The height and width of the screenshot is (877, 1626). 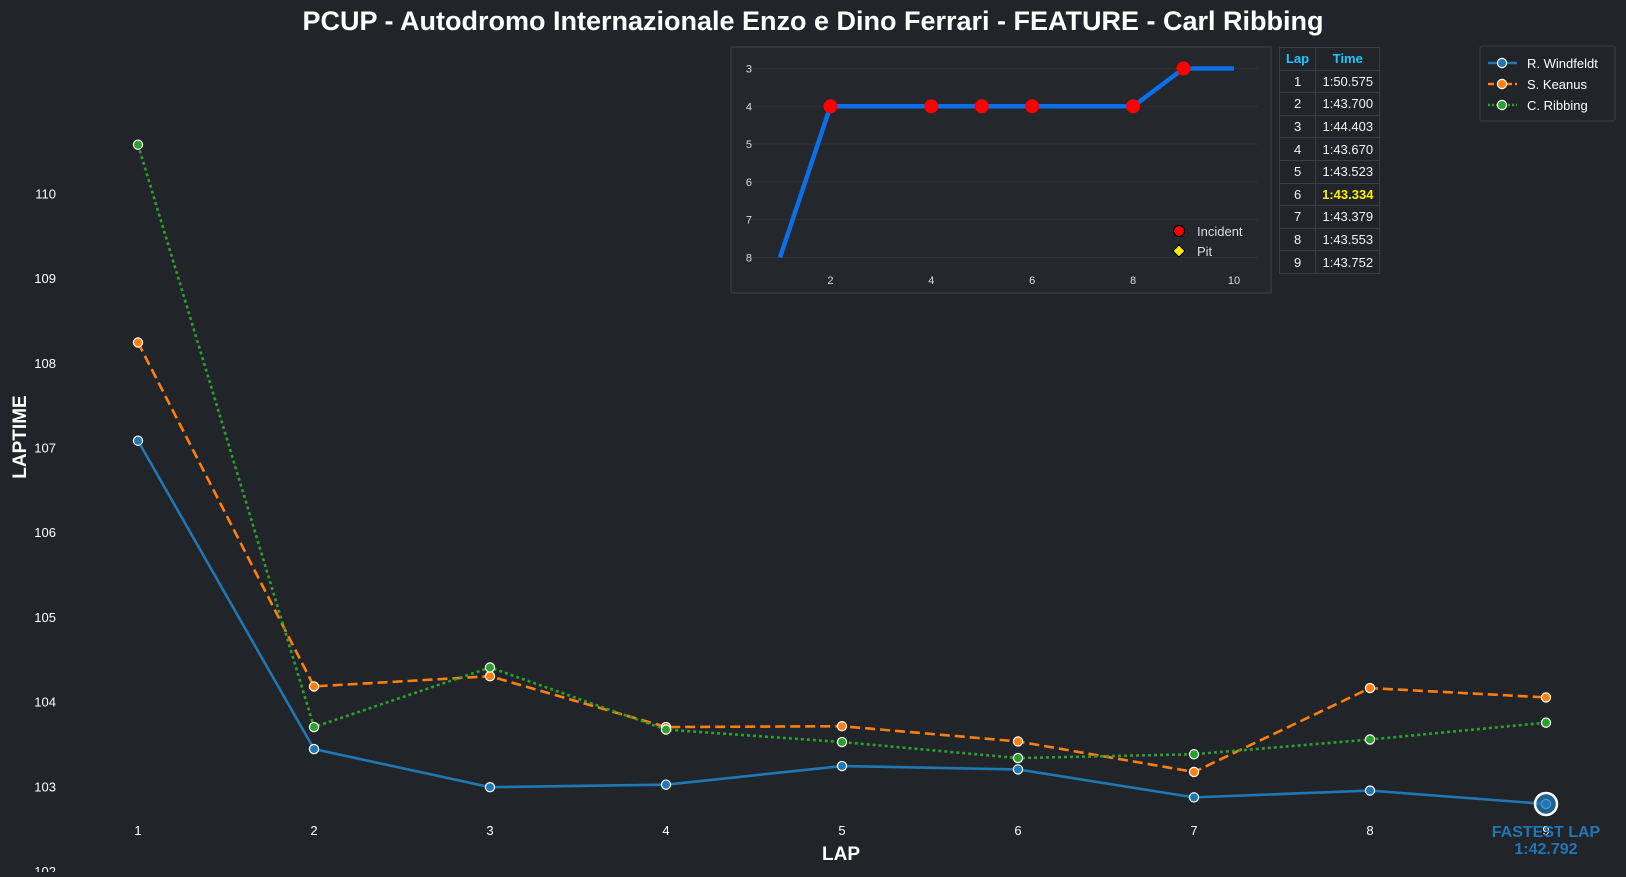 I want to click on lap-table-row: 4 1:43.670, so click(x=1329, y=149).